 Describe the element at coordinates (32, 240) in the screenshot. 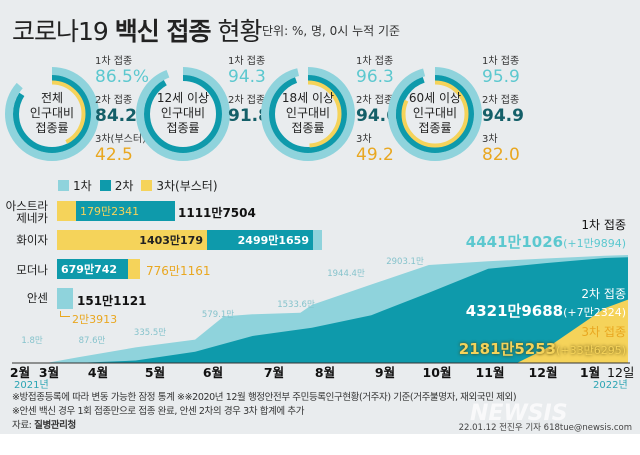

I see `vaccine-name-pfizer: 화이자` at that location.